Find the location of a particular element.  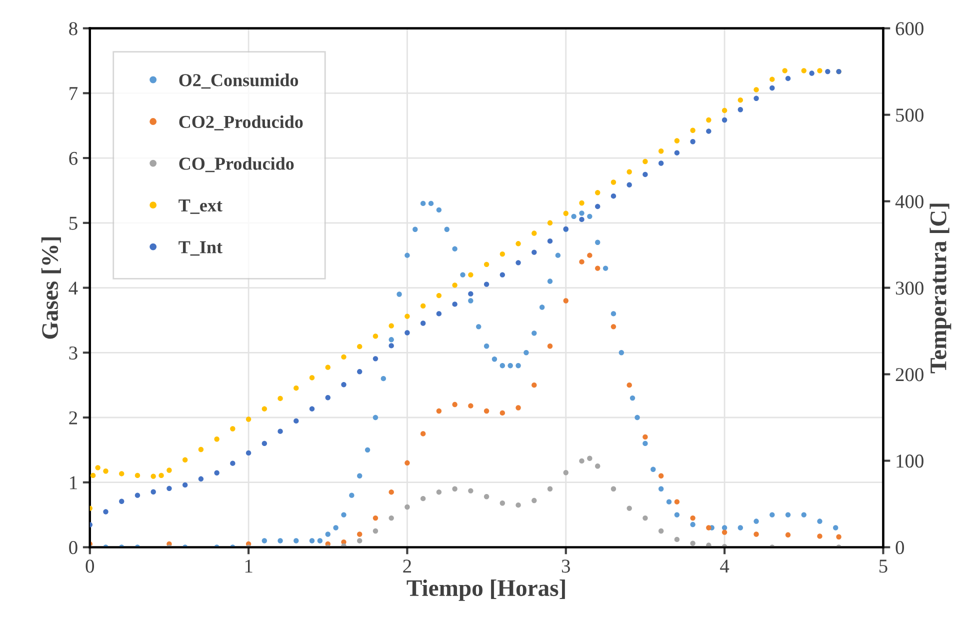

y2-tick-label: 0 is located at coordinates (900, 547).